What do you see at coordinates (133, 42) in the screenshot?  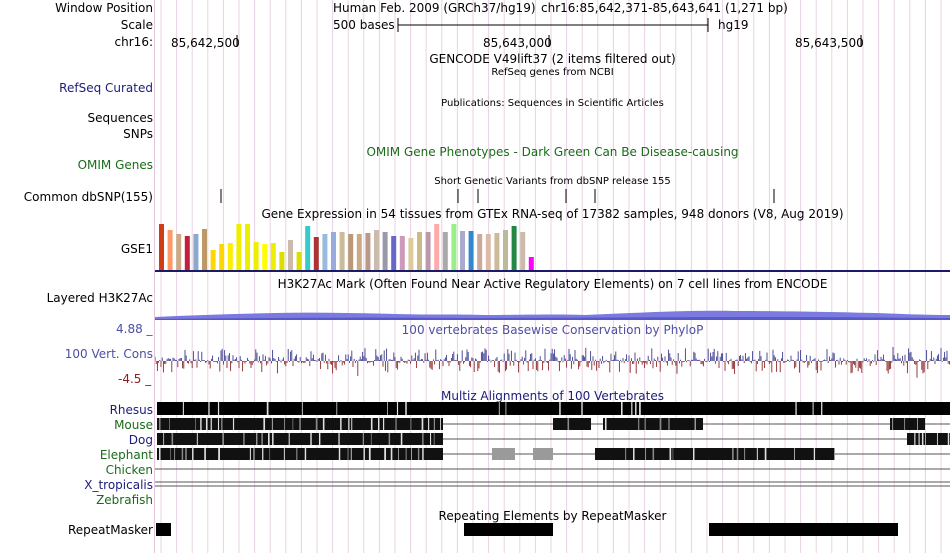 I see `chrom-label: chr16:` at bounding box center [133, 42].